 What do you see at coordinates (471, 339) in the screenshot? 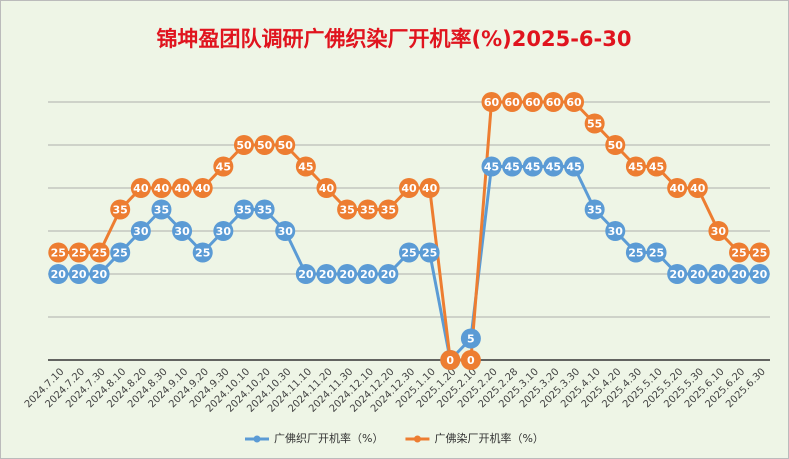
I see `data-label: 5` at bounding box center [471, 339].